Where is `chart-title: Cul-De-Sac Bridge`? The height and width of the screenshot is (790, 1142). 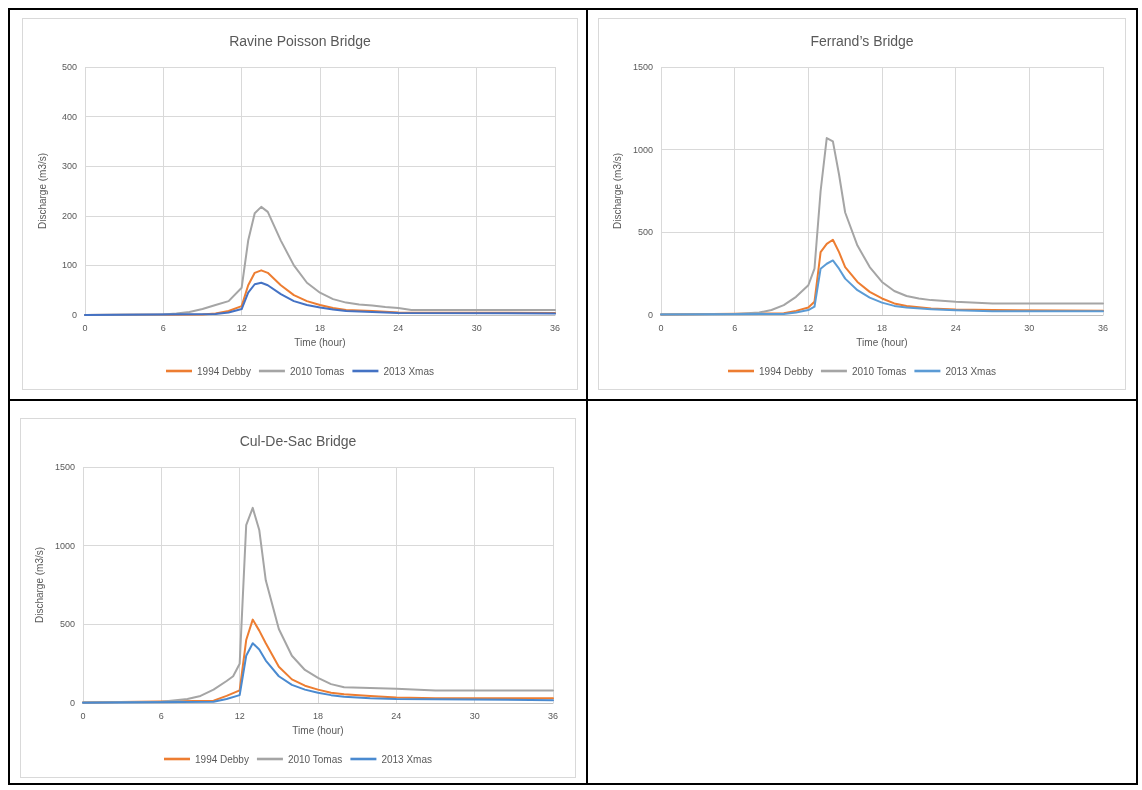
chart-title: Cul-De-Sac Bridge is located at coordinates (298, 441).